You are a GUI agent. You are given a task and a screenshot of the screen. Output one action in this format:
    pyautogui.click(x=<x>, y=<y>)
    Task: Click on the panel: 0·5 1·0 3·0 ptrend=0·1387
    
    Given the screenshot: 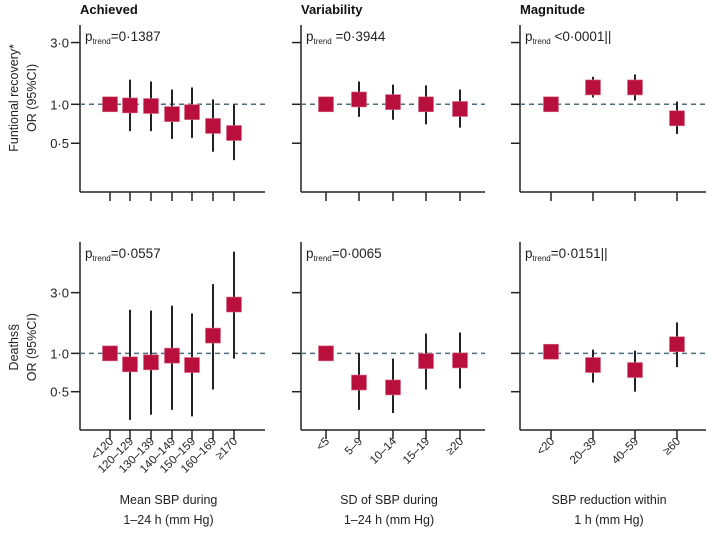 What is the action you would take?
    pyautogui.click(x=157, y=113)
    